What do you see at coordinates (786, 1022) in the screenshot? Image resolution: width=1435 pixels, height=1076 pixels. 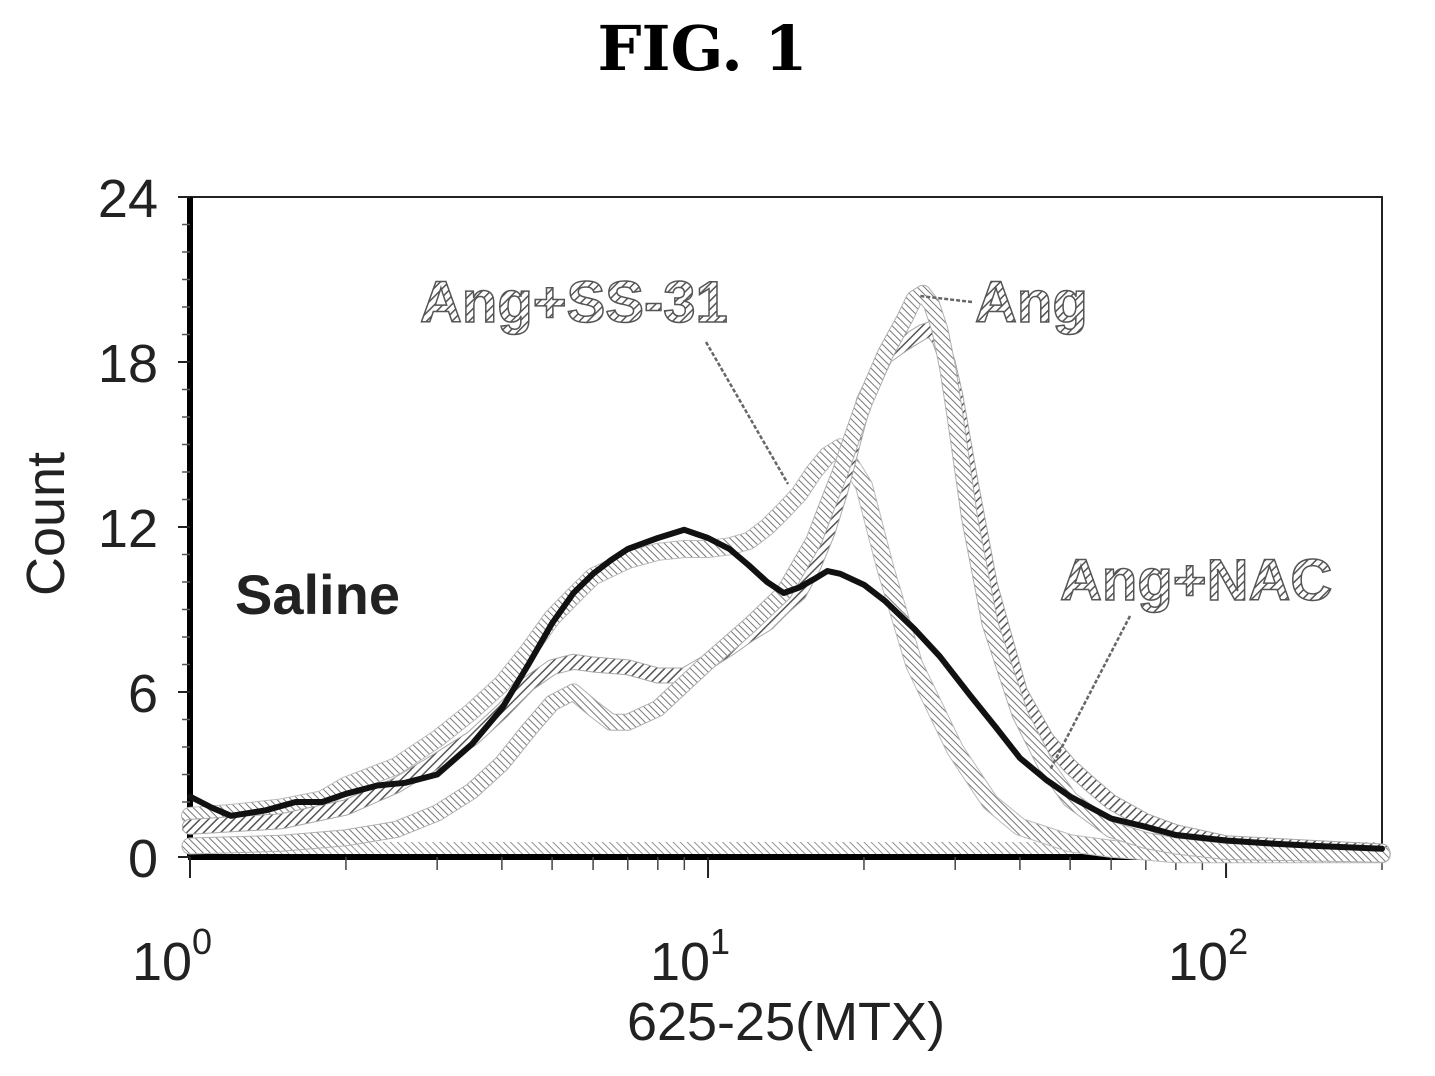 I see `x-axis-title: 625-25(MTX)` at bounding box center [786, 1022].